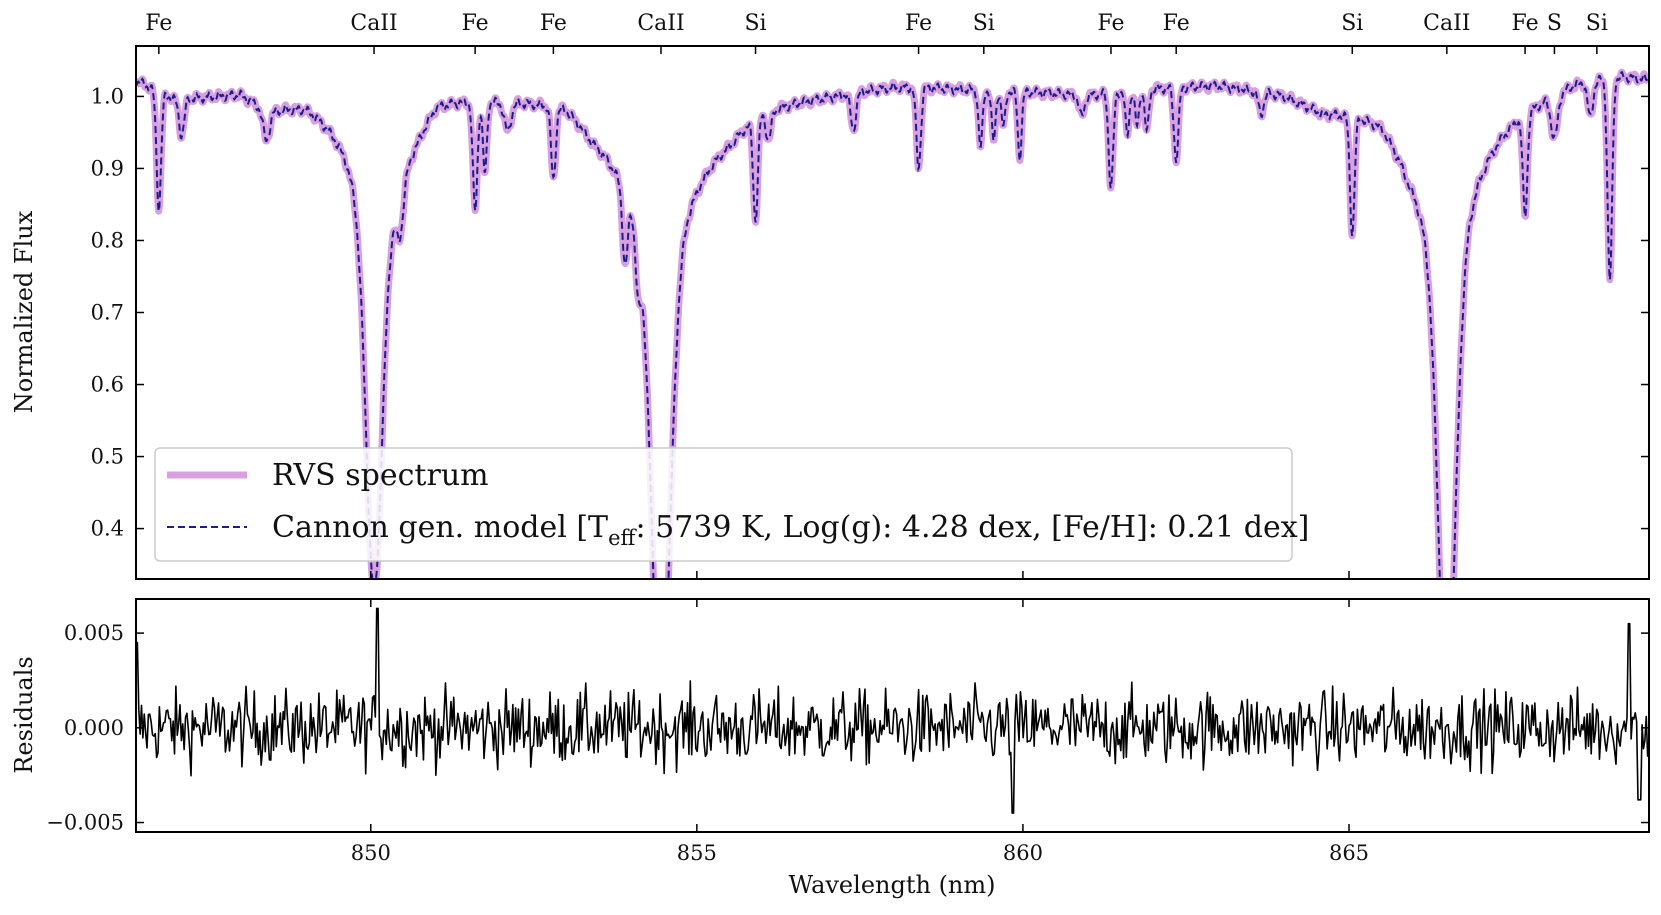 The image size is (1661, 915). I want to click on spectrum-ytick-label: 0.6, so click(107, 385).